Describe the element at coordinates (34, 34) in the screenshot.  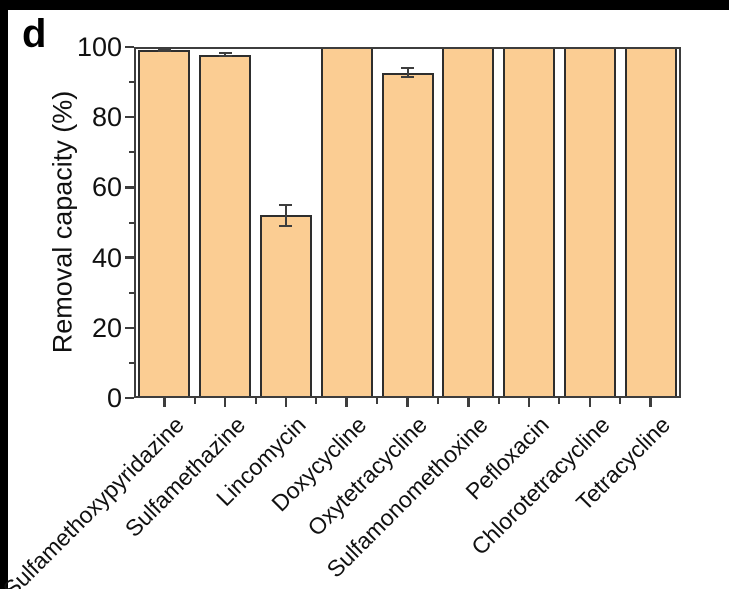
I see `panel-letter-label: d` at that location.